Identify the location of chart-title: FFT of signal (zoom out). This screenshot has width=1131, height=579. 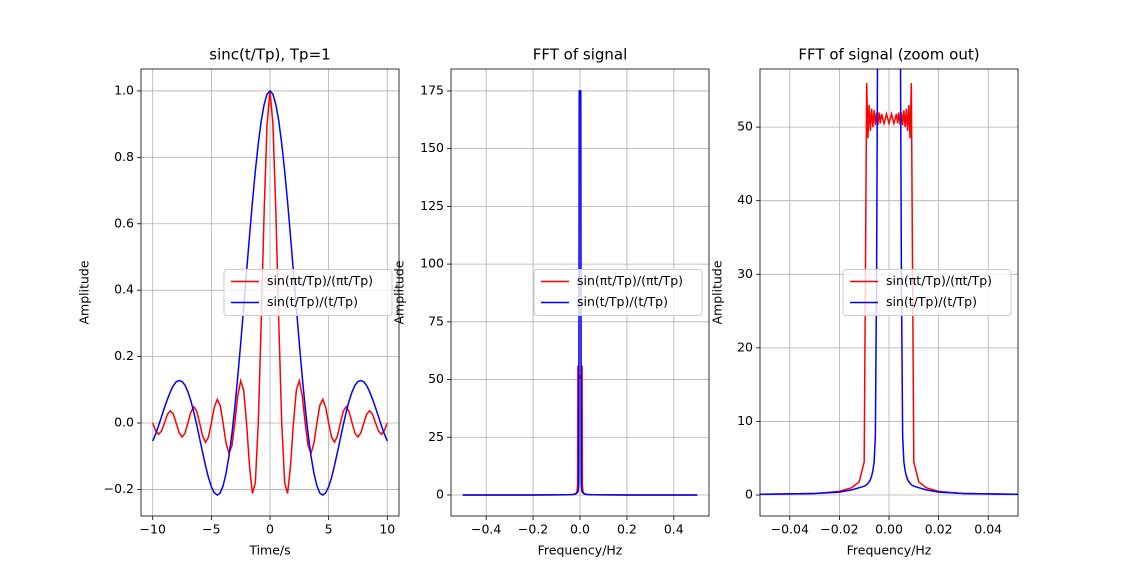
(888, 55).